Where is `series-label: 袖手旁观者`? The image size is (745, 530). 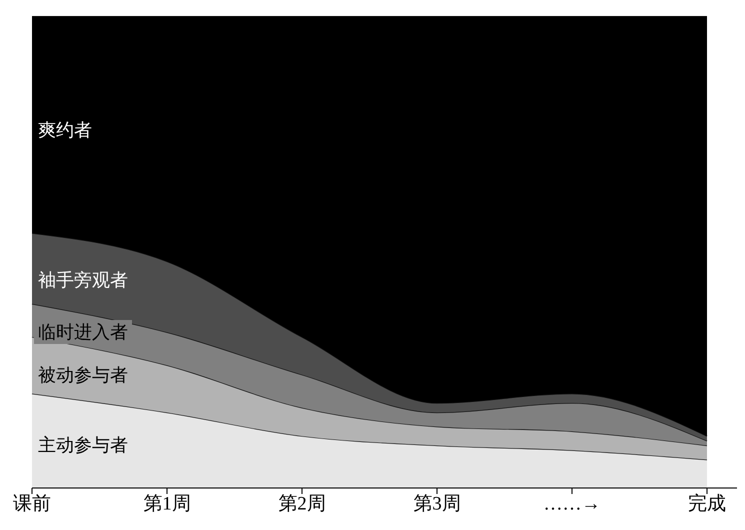 series-label: 袖手旁观者 is located at coordinates (83, 280).